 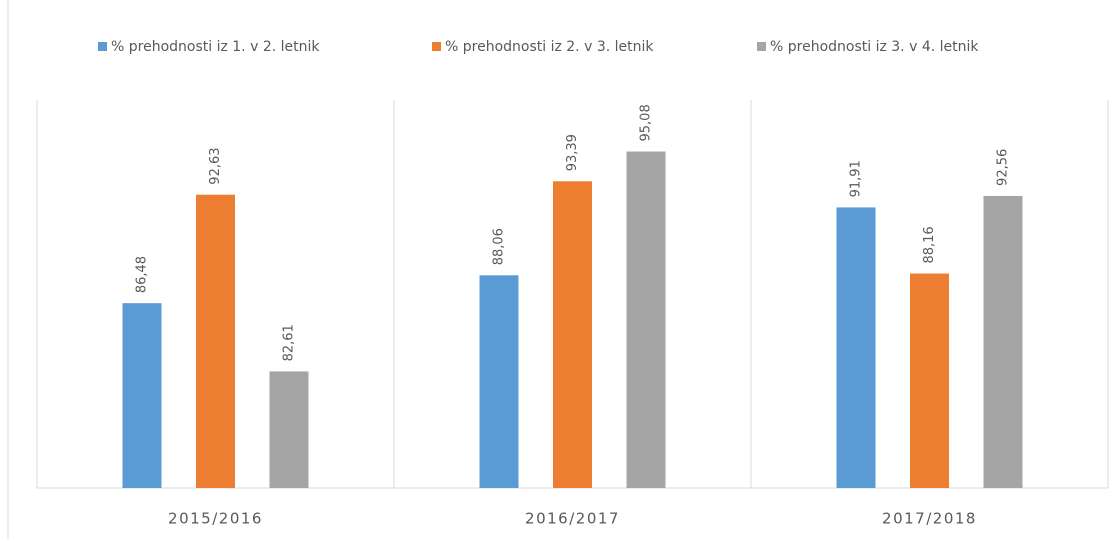 I want to click on data-label: 86,48, so click(x=142, y=274).